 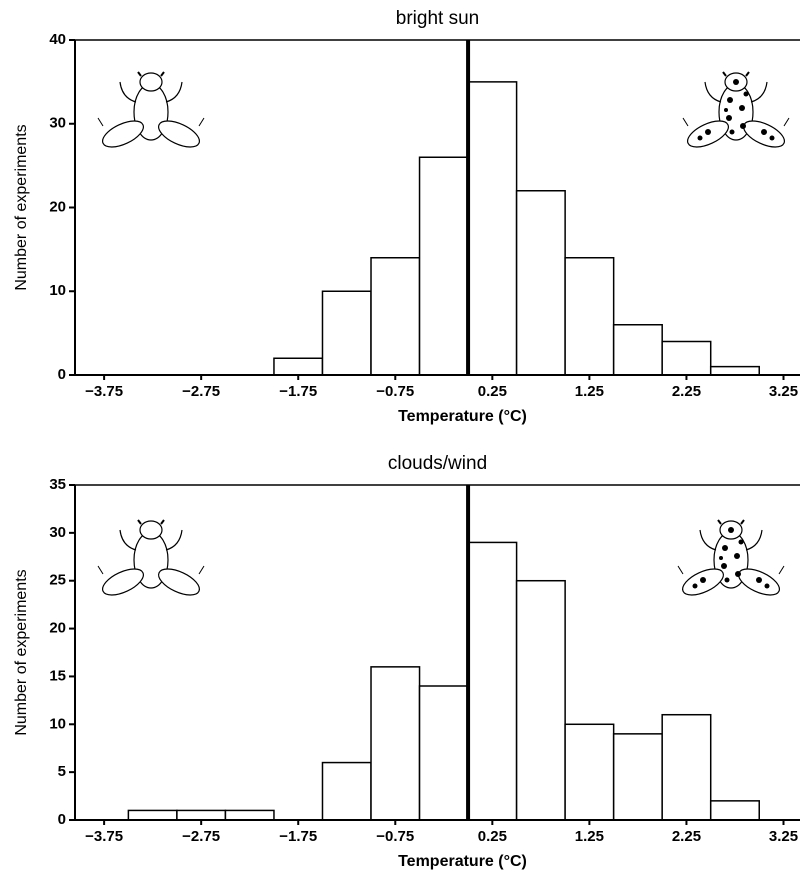 What do you see at coordinates (57, 675) in the screenshot?
I see `y-tick-label: 15` at bounding box center [57, 675].